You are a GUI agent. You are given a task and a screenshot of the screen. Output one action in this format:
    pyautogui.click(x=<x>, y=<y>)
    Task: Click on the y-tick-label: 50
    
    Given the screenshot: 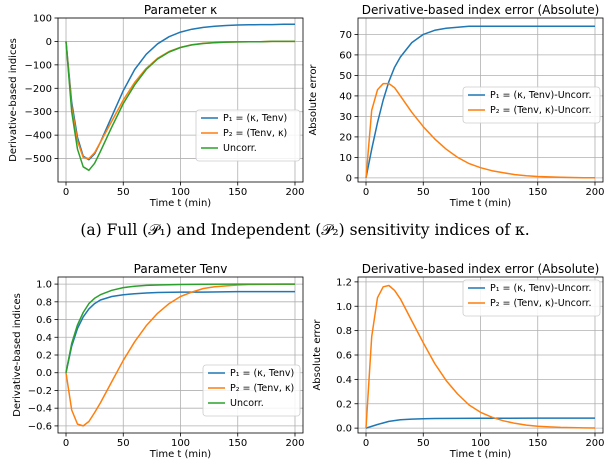 What is the action you would take?
    pyautogui.click(x=345, y=76)
    